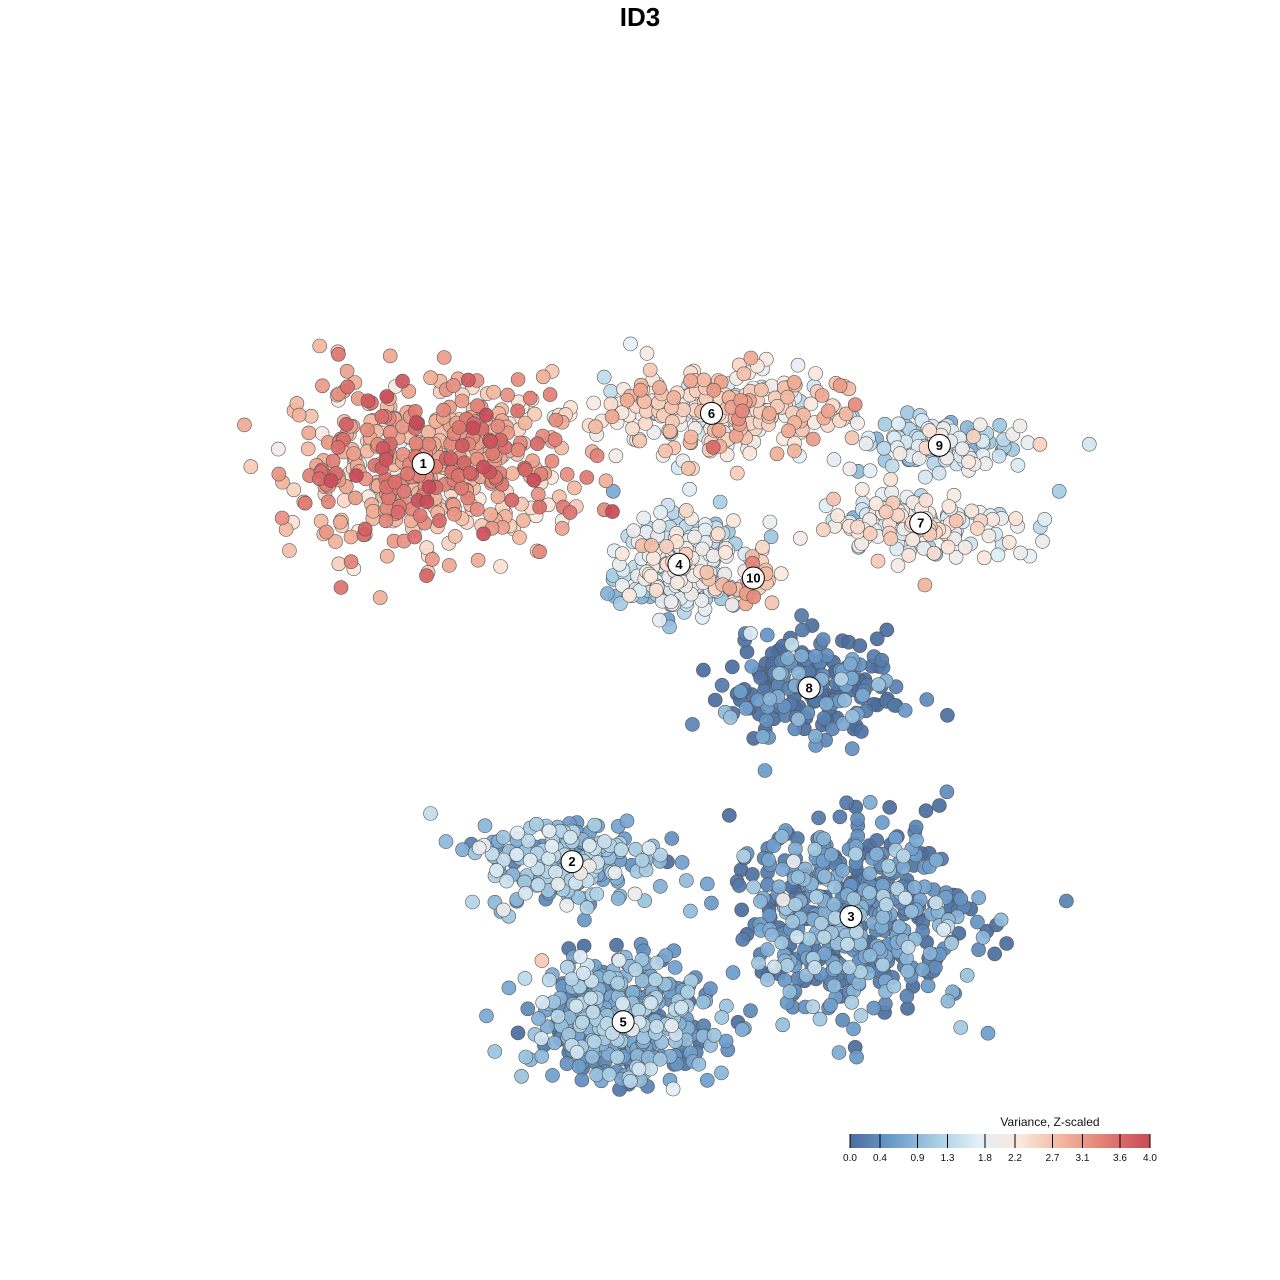  What do you see at coordinates (679, 564) in the screenshot?
I see `cluster-label-4: 4` at bounding box center [679, 564].